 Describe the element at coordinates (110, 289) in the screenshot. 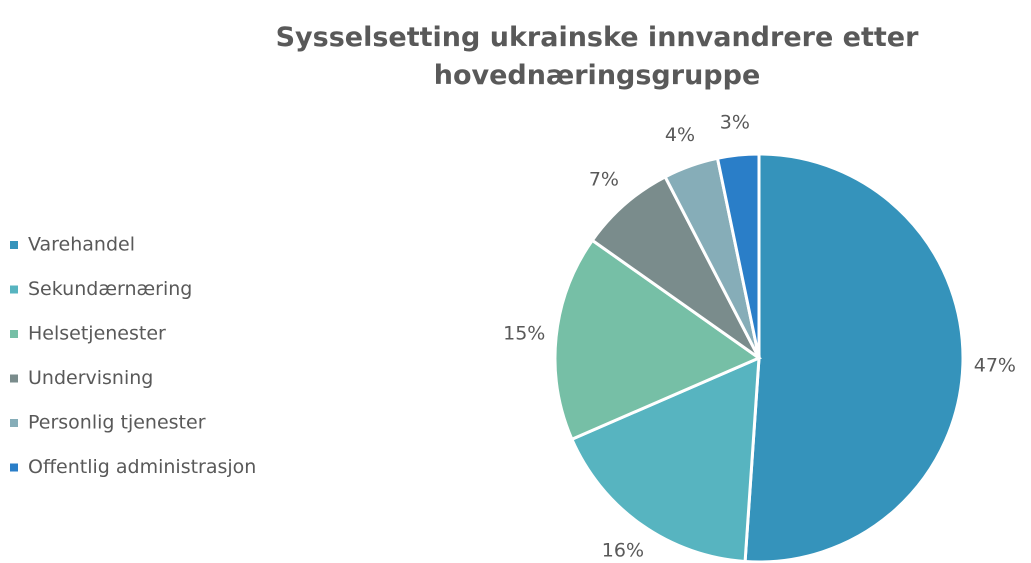

I see `legend-label: Sekundærnæring` at that location.